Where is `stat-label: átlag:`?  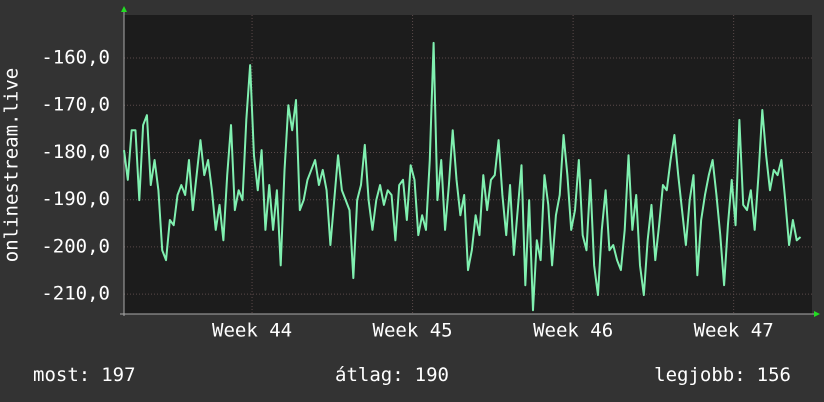 stat-label: átlag: is located at coordinates (369, 375).